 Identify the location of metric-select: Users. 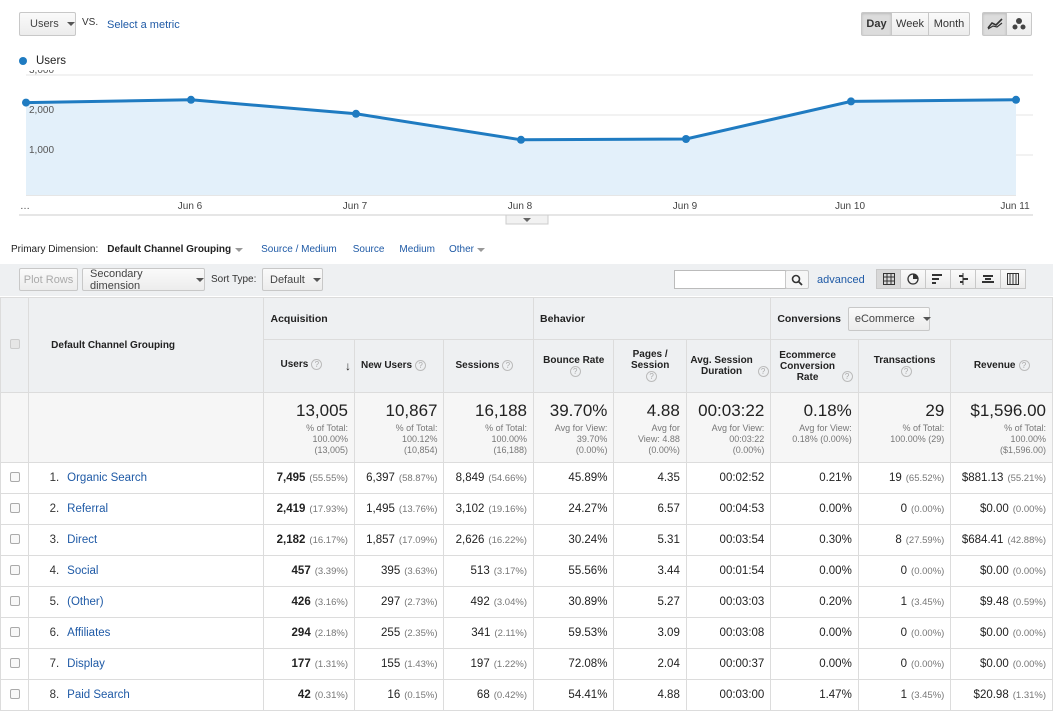
(47, 24).